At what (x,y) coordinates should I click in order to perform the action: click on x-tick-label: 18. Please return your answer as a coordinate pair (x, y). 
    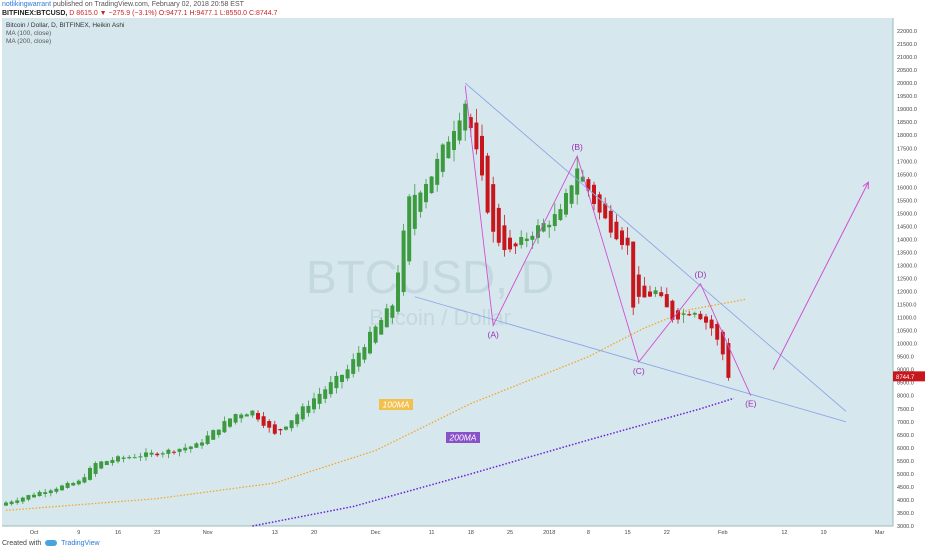
    Looking at the image, I should click on (471, 533).